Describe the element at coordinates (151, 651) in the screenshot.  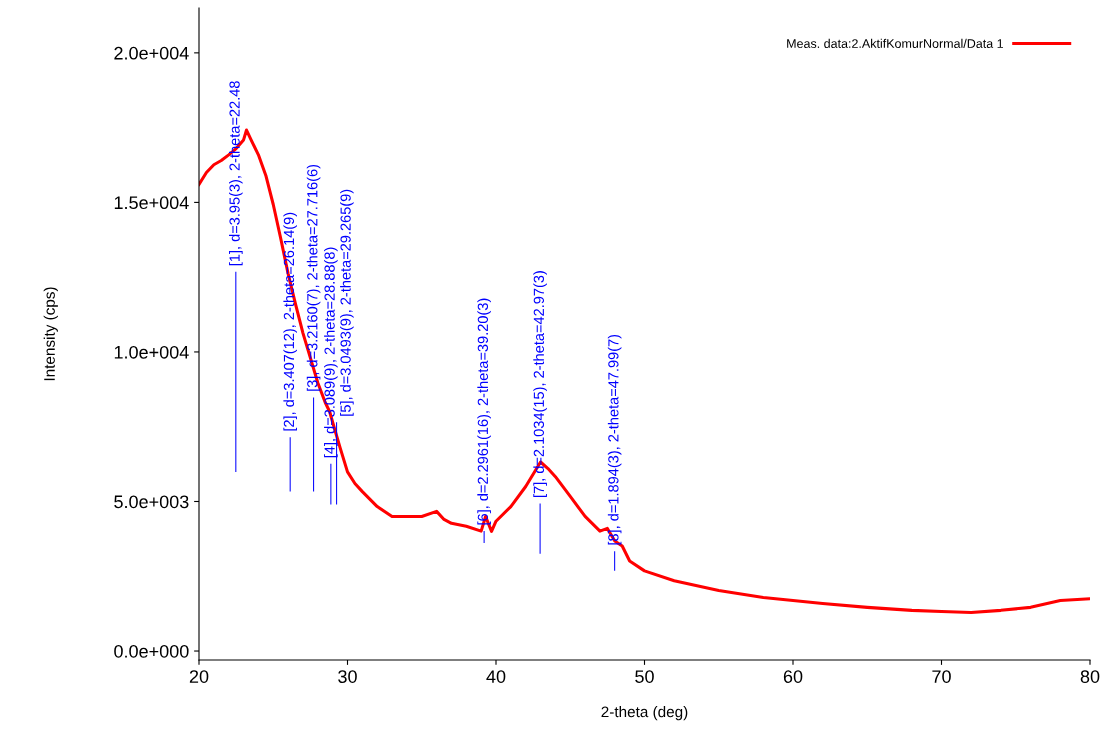
I see `y-tick-label: 0.0e+000` at that location.